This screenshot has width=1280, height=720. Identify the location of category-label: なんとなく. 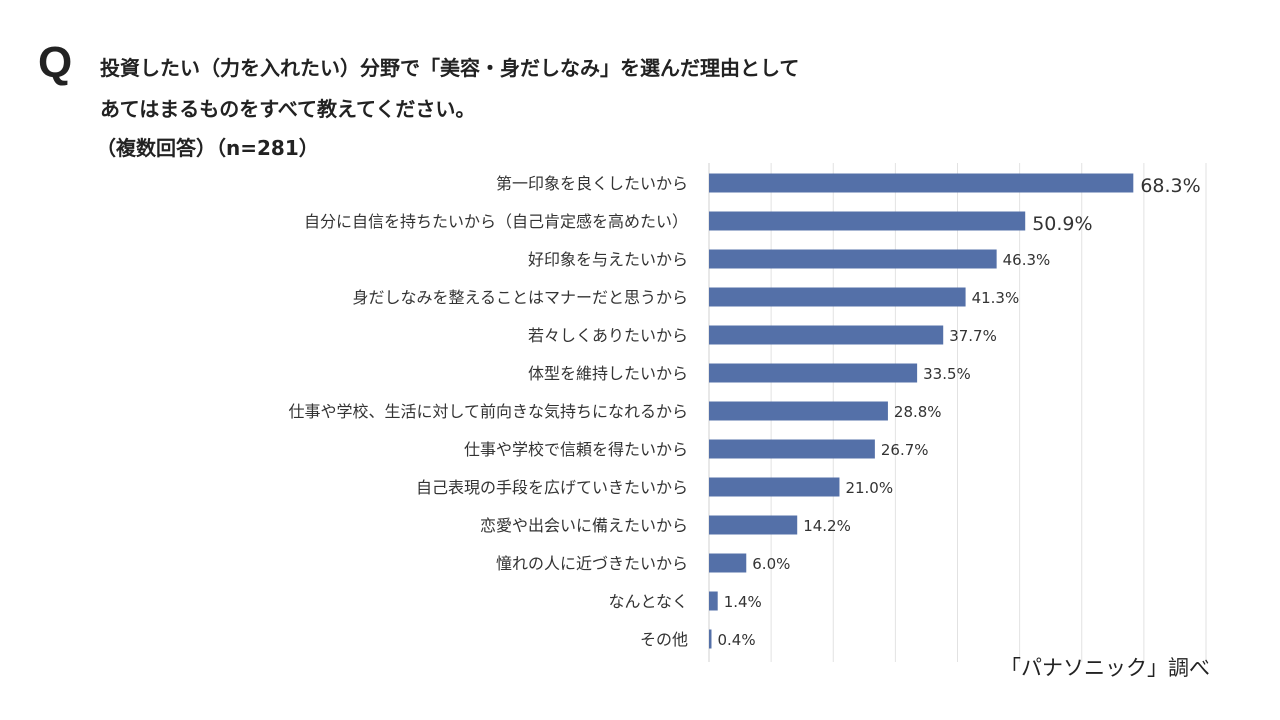
(648, 601).